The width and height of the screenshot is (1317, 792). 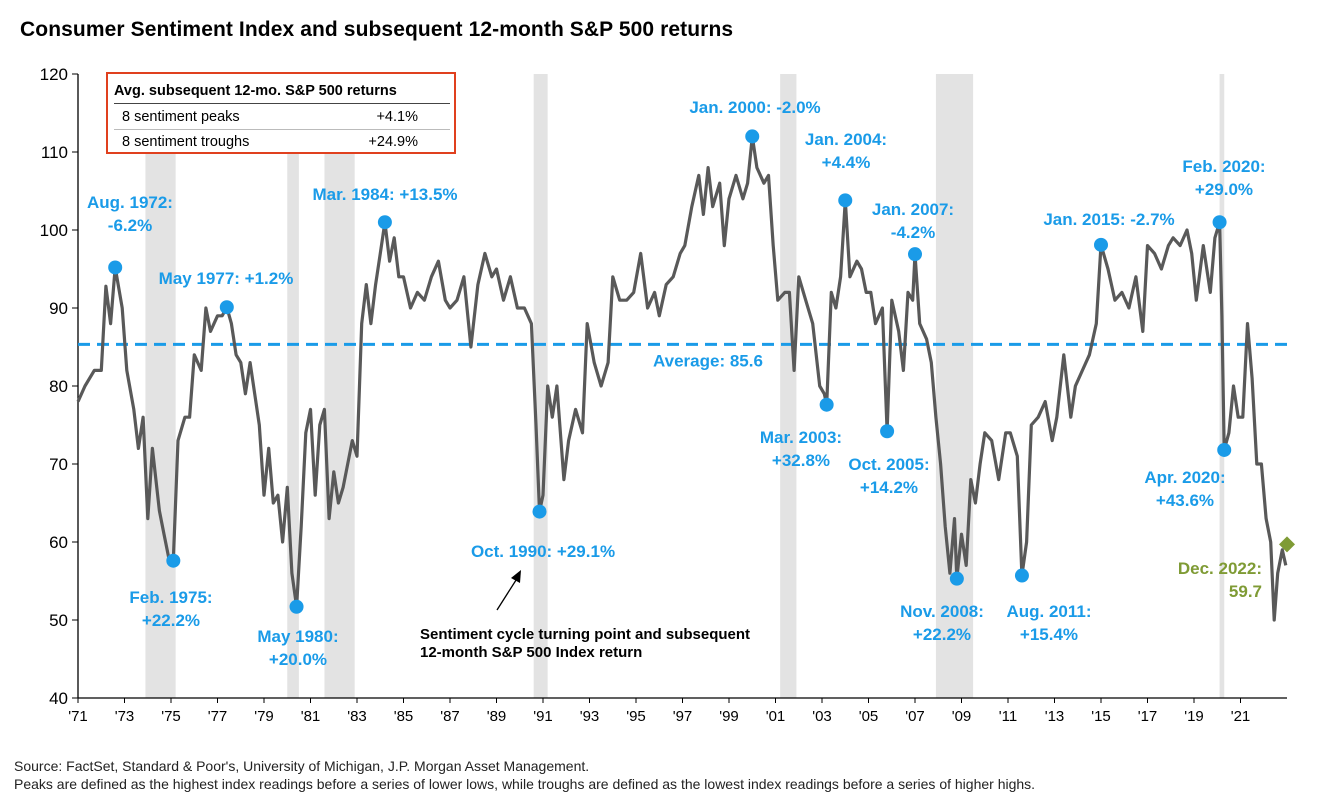 What do you see at coordinates (516, 576) in the screenshot?
I see `callout-arrow-head` at bounding box center [516, 576].